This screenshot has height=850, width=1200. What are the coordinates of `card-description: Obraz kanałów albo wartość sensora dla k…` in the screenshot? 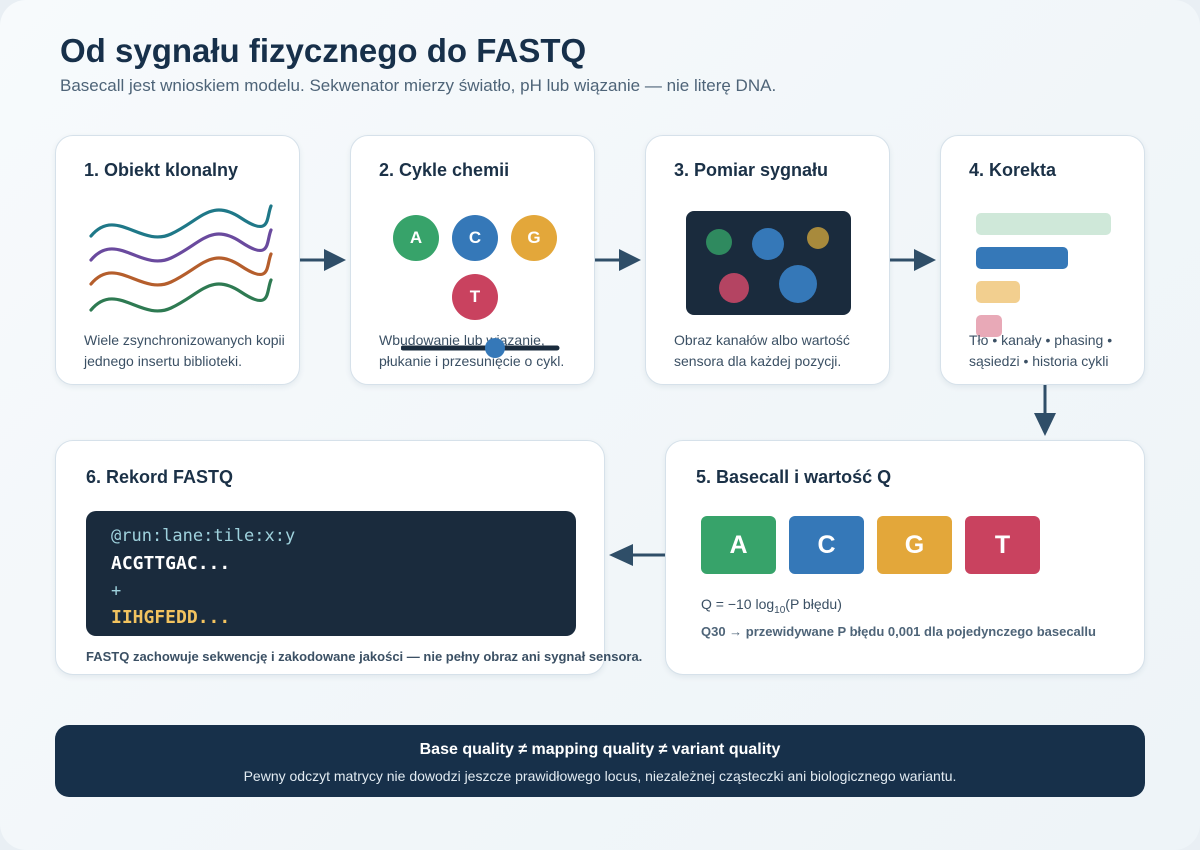 It's located at (762, 350).